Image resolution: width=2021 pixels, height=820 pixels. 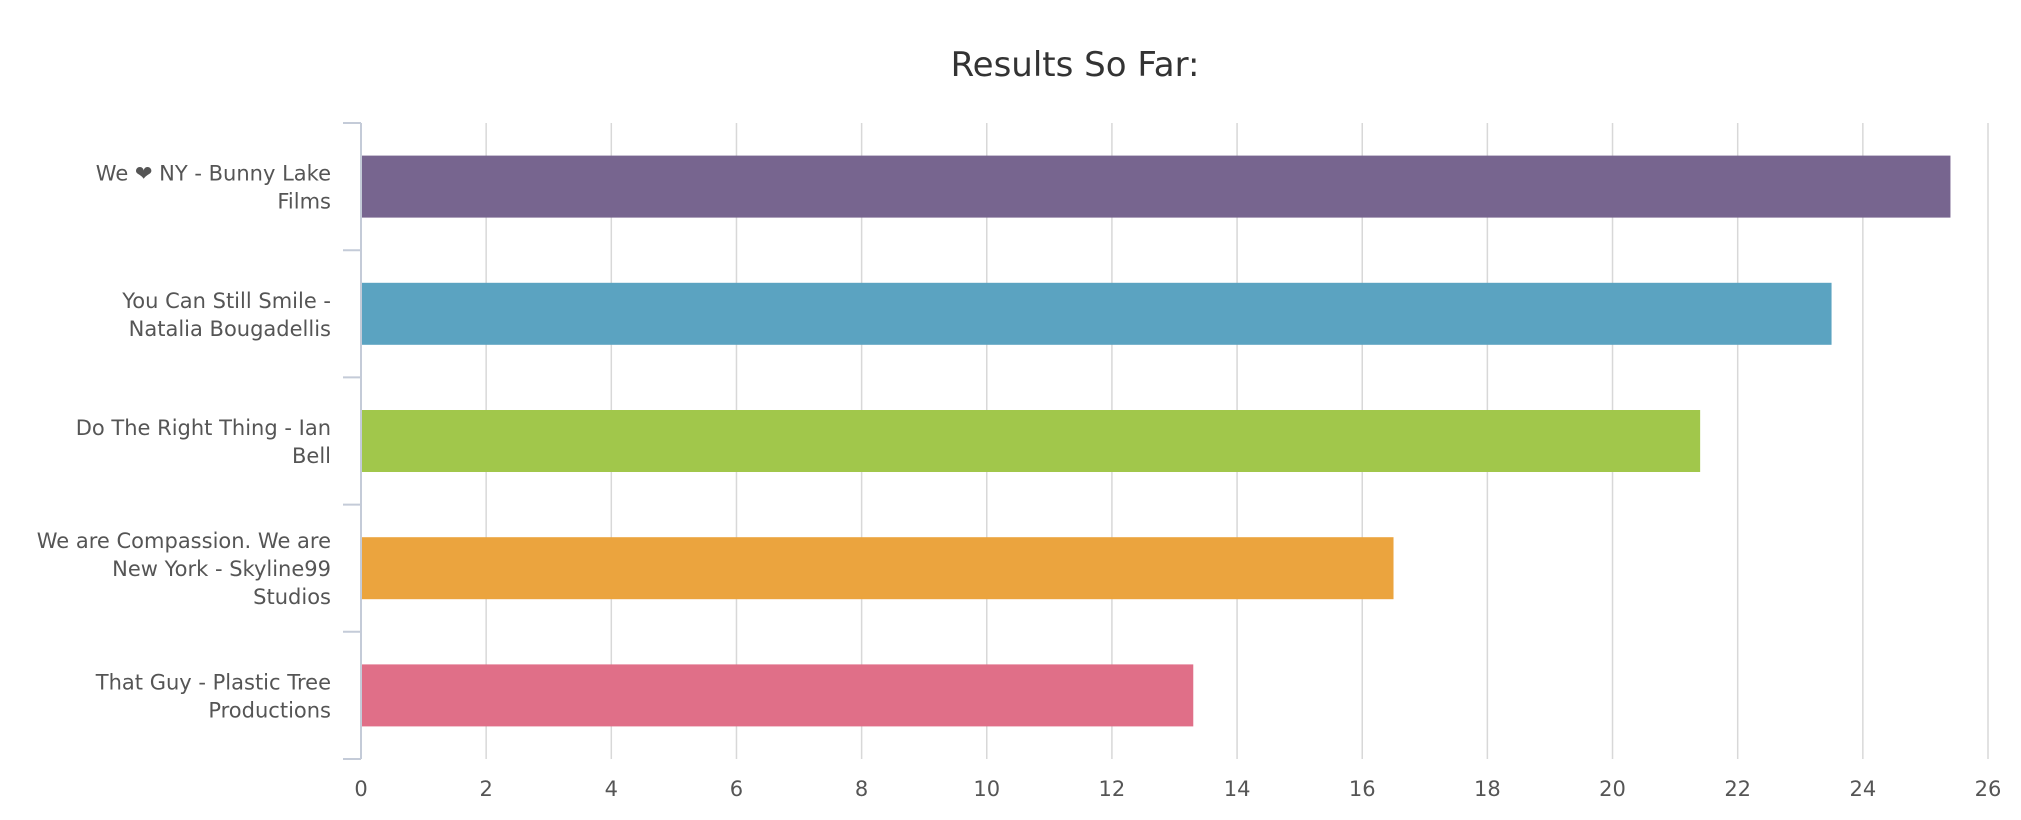 I want to click on category-label-line: Studios, so click(x=292, y=597).